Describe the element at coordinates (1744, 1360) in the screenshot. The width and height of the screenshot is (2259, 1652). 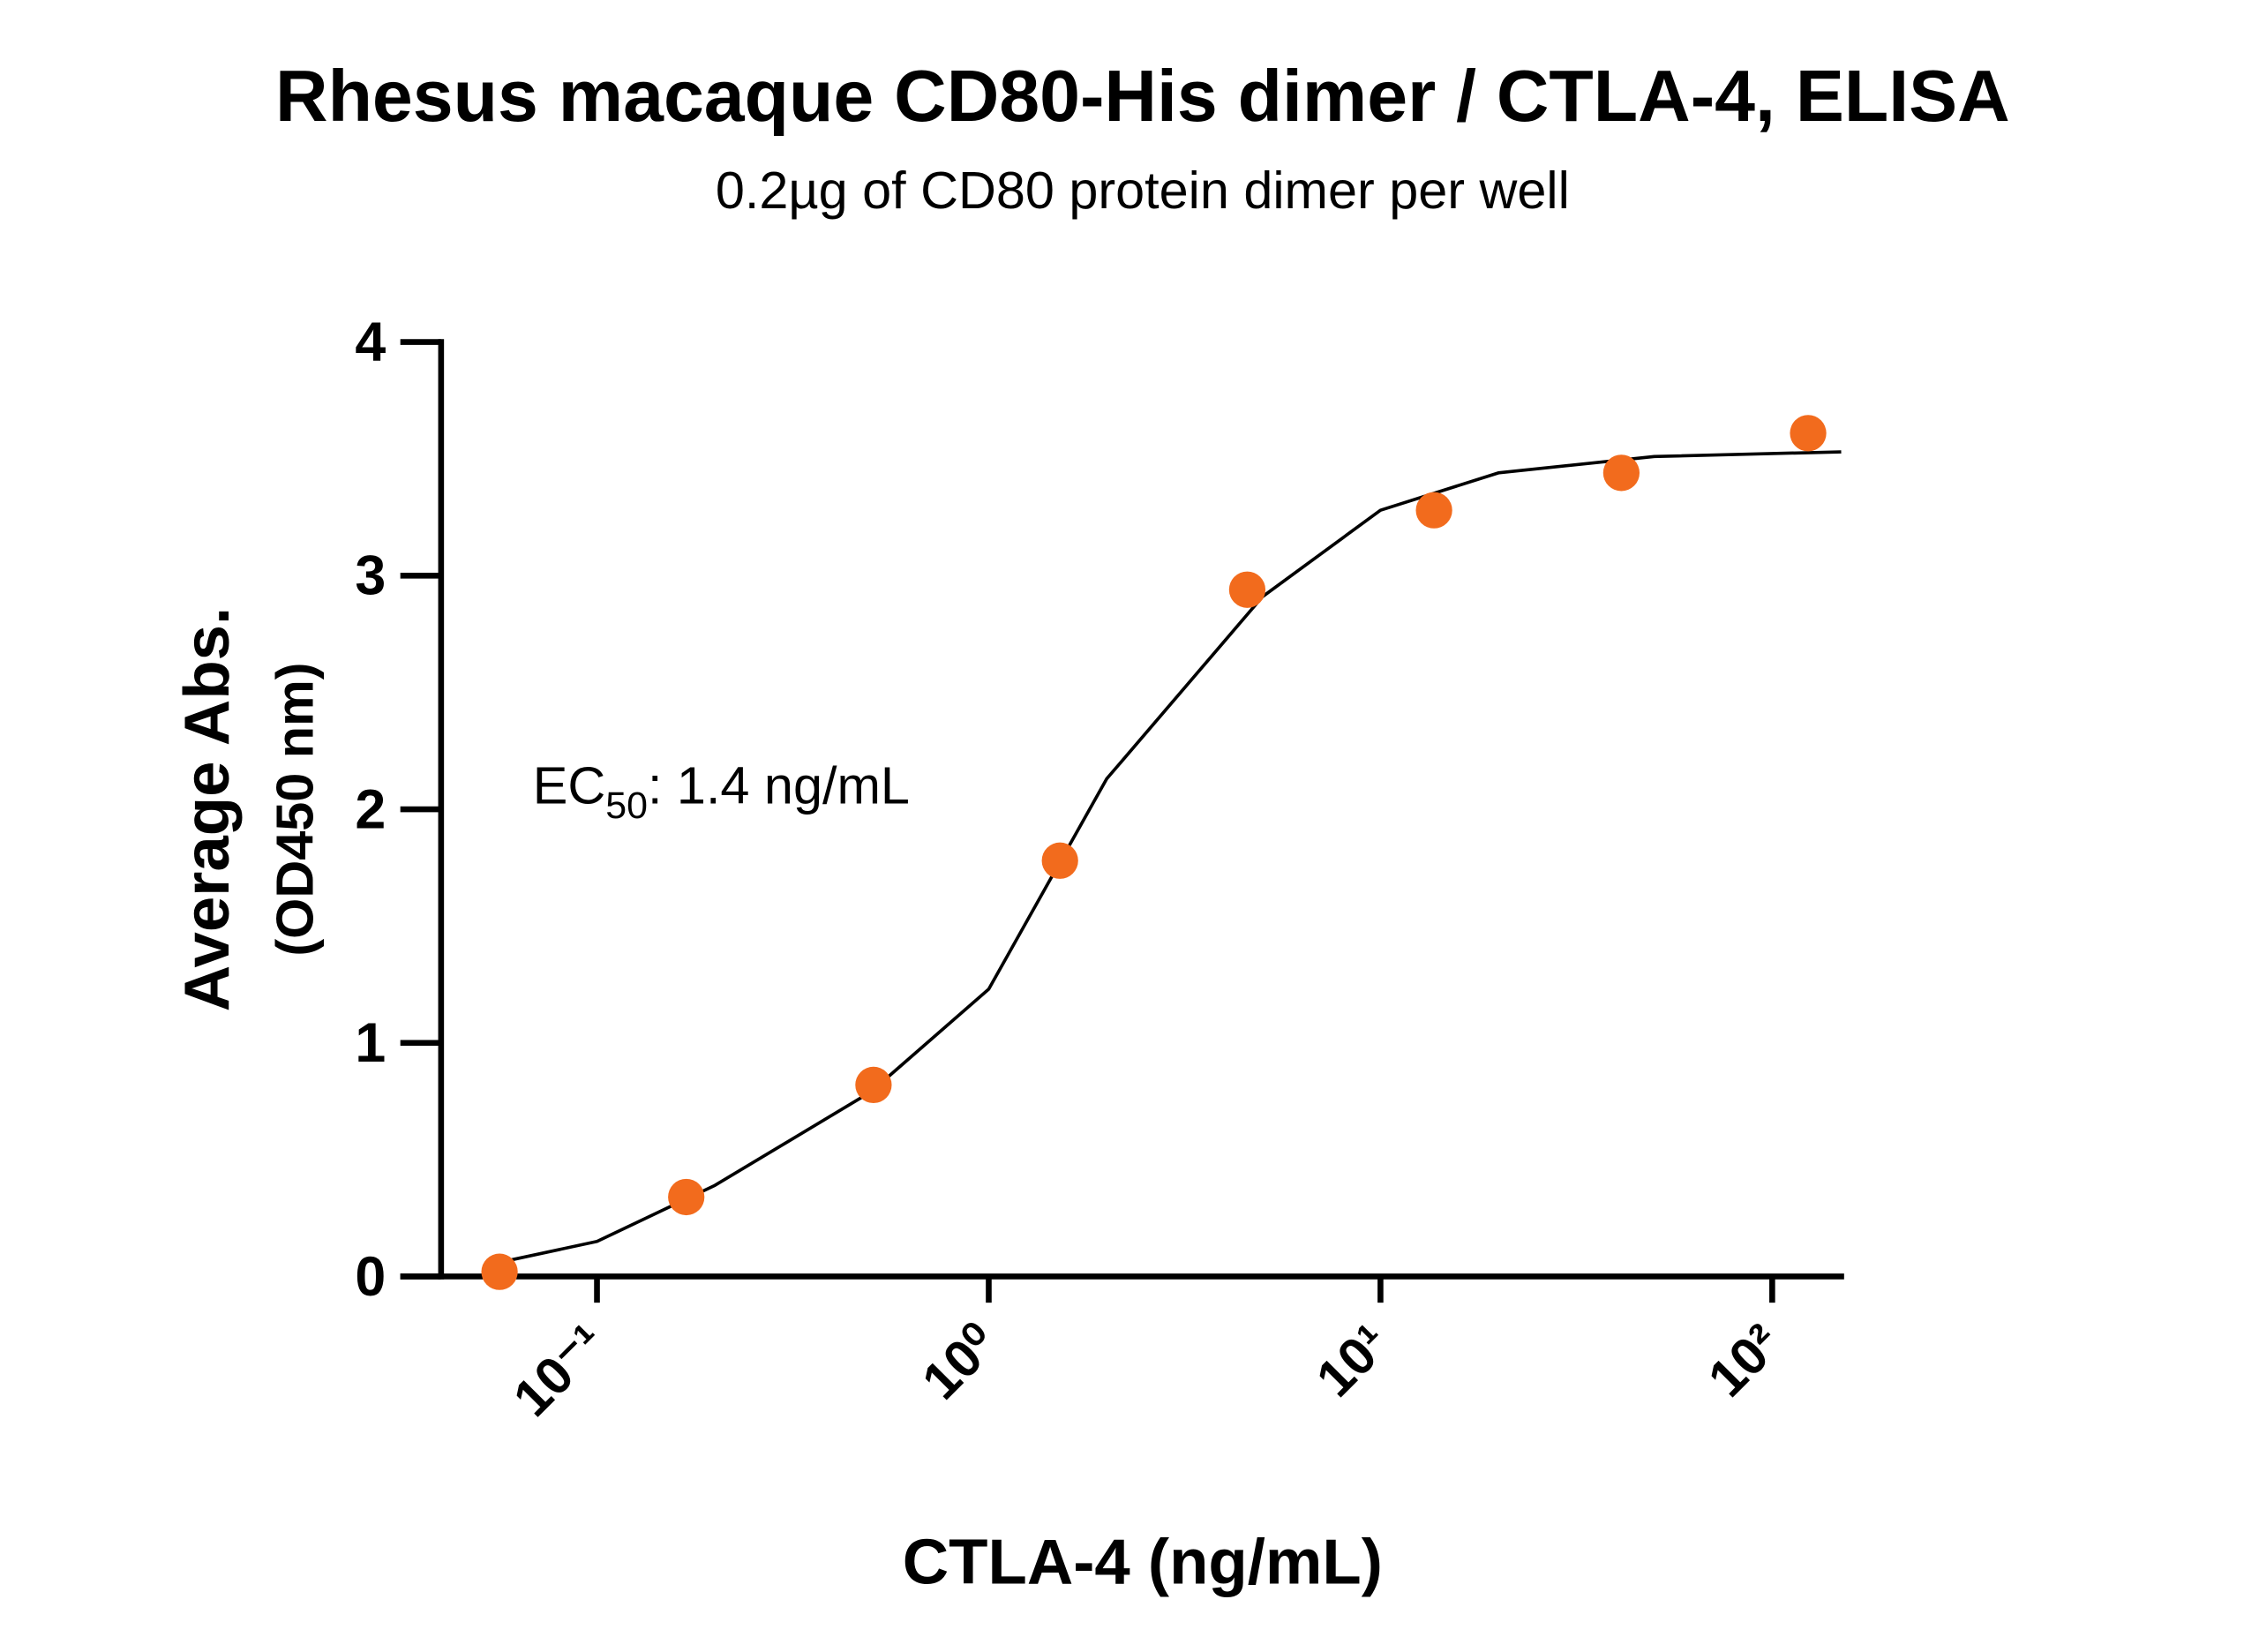
I see `x-tick-label: 10²` at that location.